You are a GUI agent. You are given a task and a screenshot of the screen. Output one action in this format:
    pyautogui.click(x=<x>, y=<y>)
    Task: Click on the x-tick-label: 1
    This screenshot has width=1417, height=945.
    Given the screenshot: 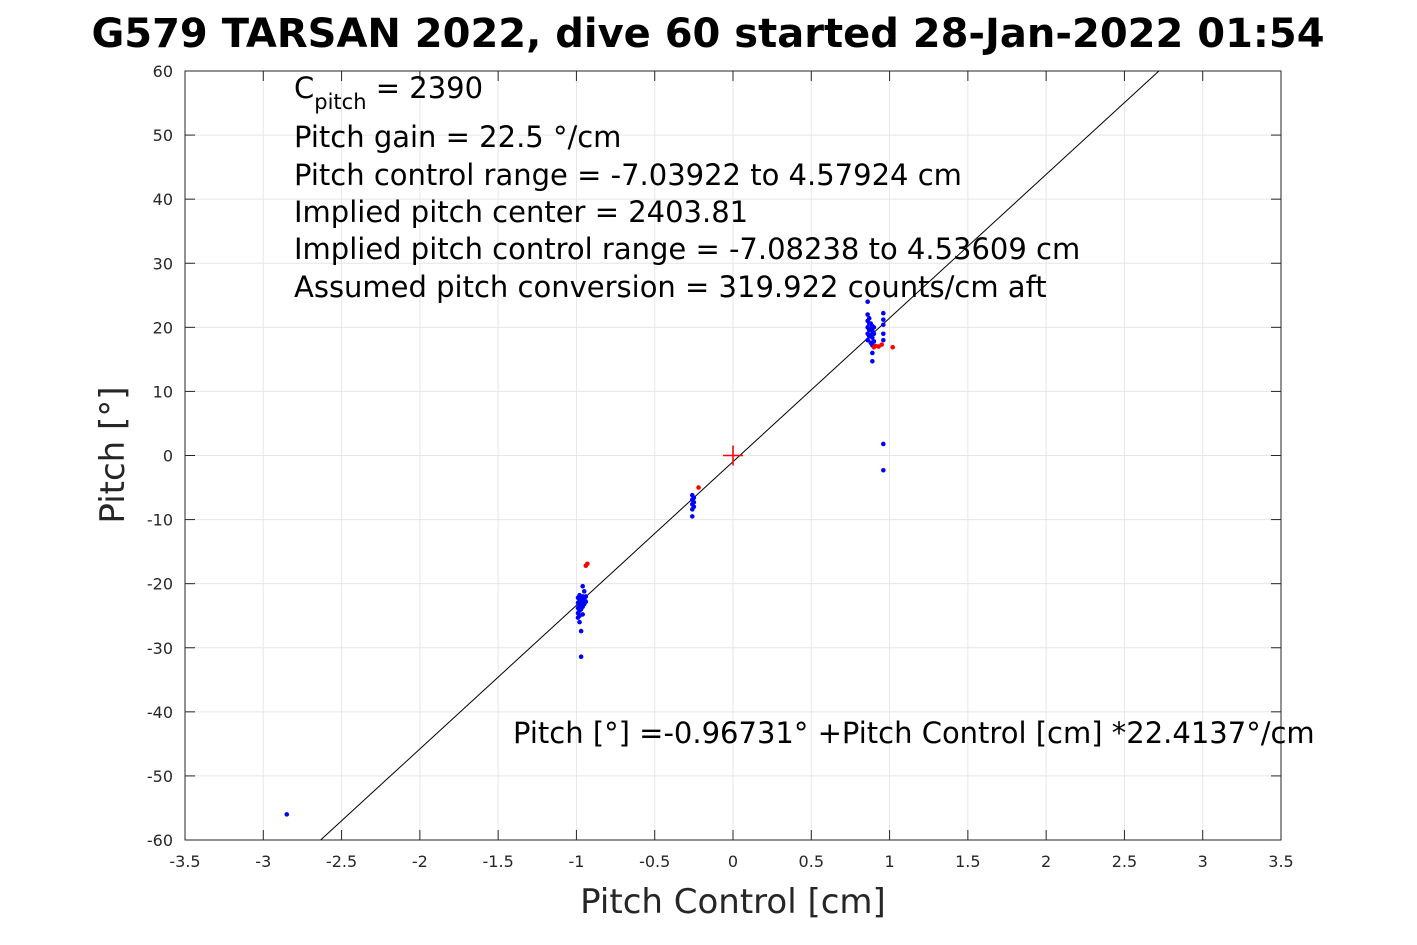 What is the action you would take?
    pyautogui.click(x=889, y=861)
    